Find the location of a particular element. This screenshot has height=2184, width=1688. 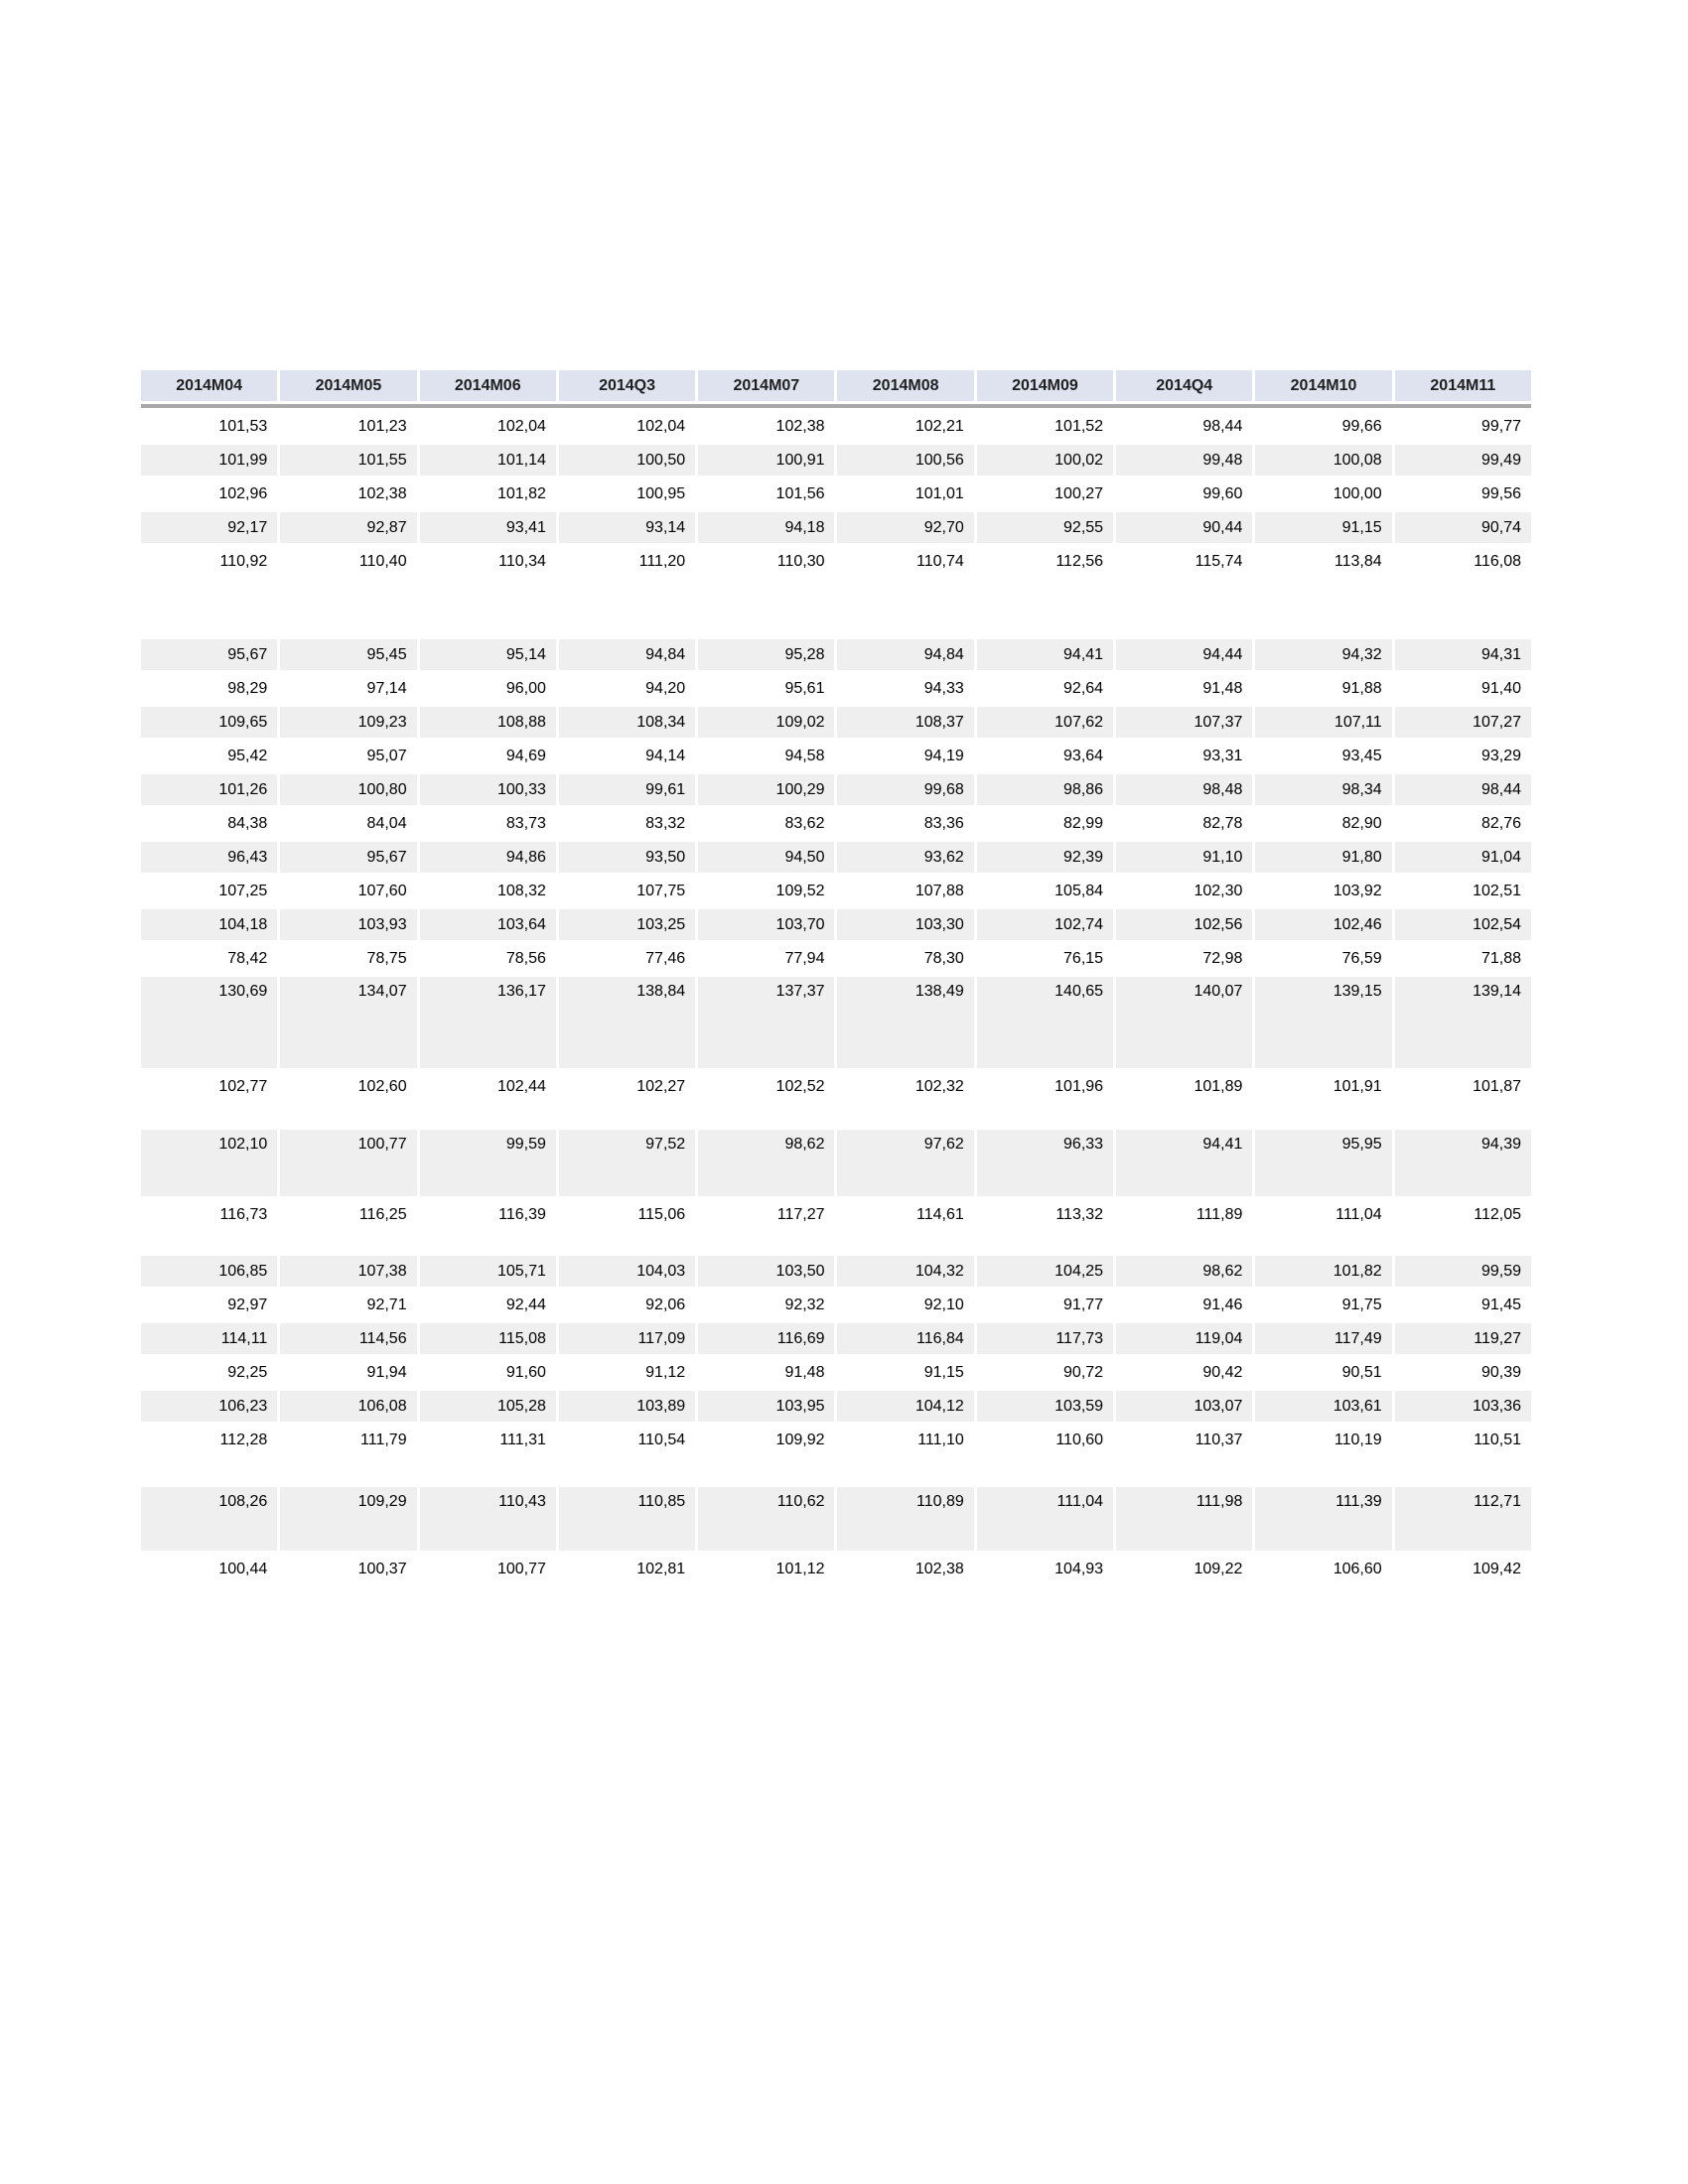

table-cell: 107,27 is located at coordinates (1462, 722).